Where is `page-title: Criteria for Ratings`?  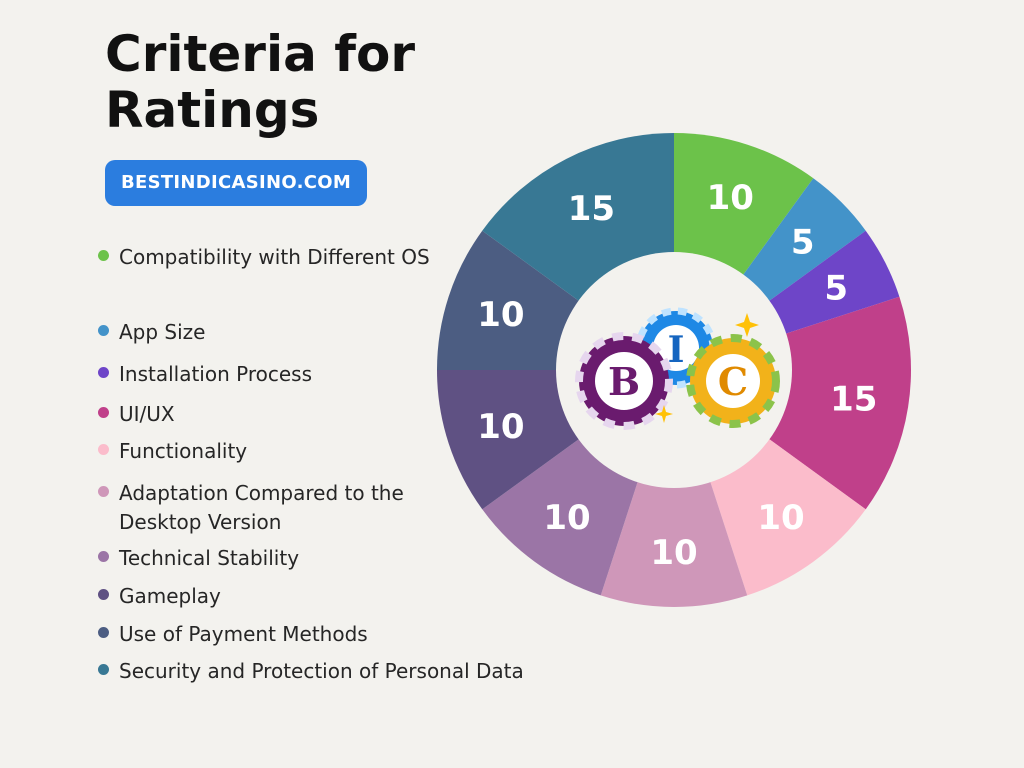 page-title: Criteria for Ratings is located at coordinates (260, 82).